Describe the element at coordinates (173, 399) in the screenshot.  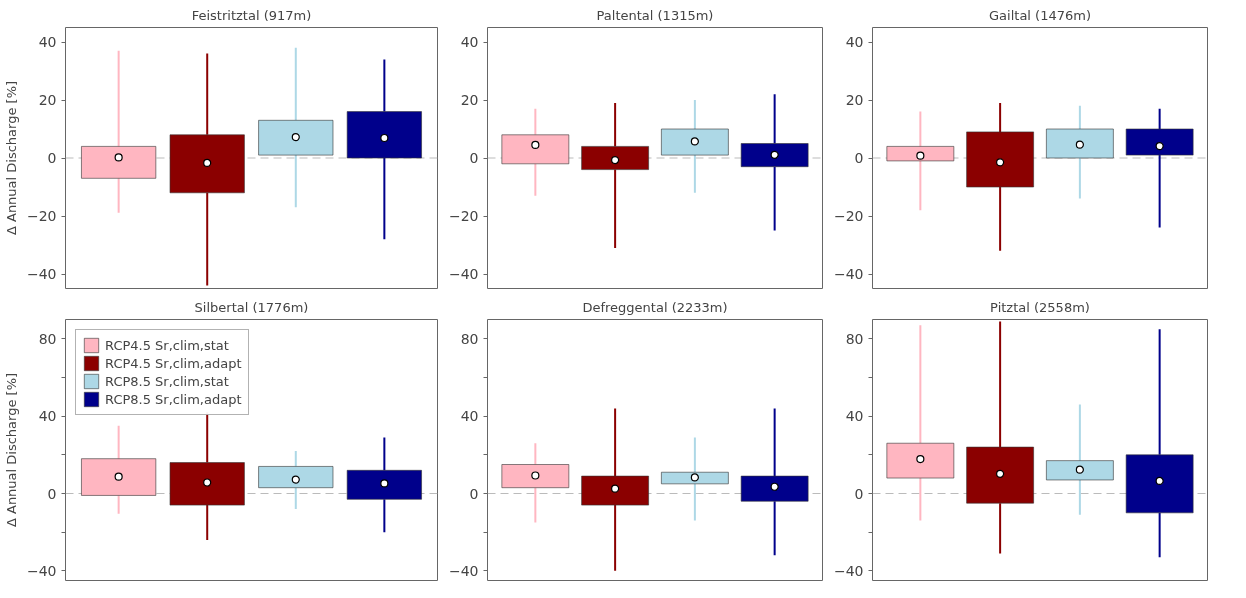
I see `legend-label: RCP8.5 Sr,clim,adapt` at that location.